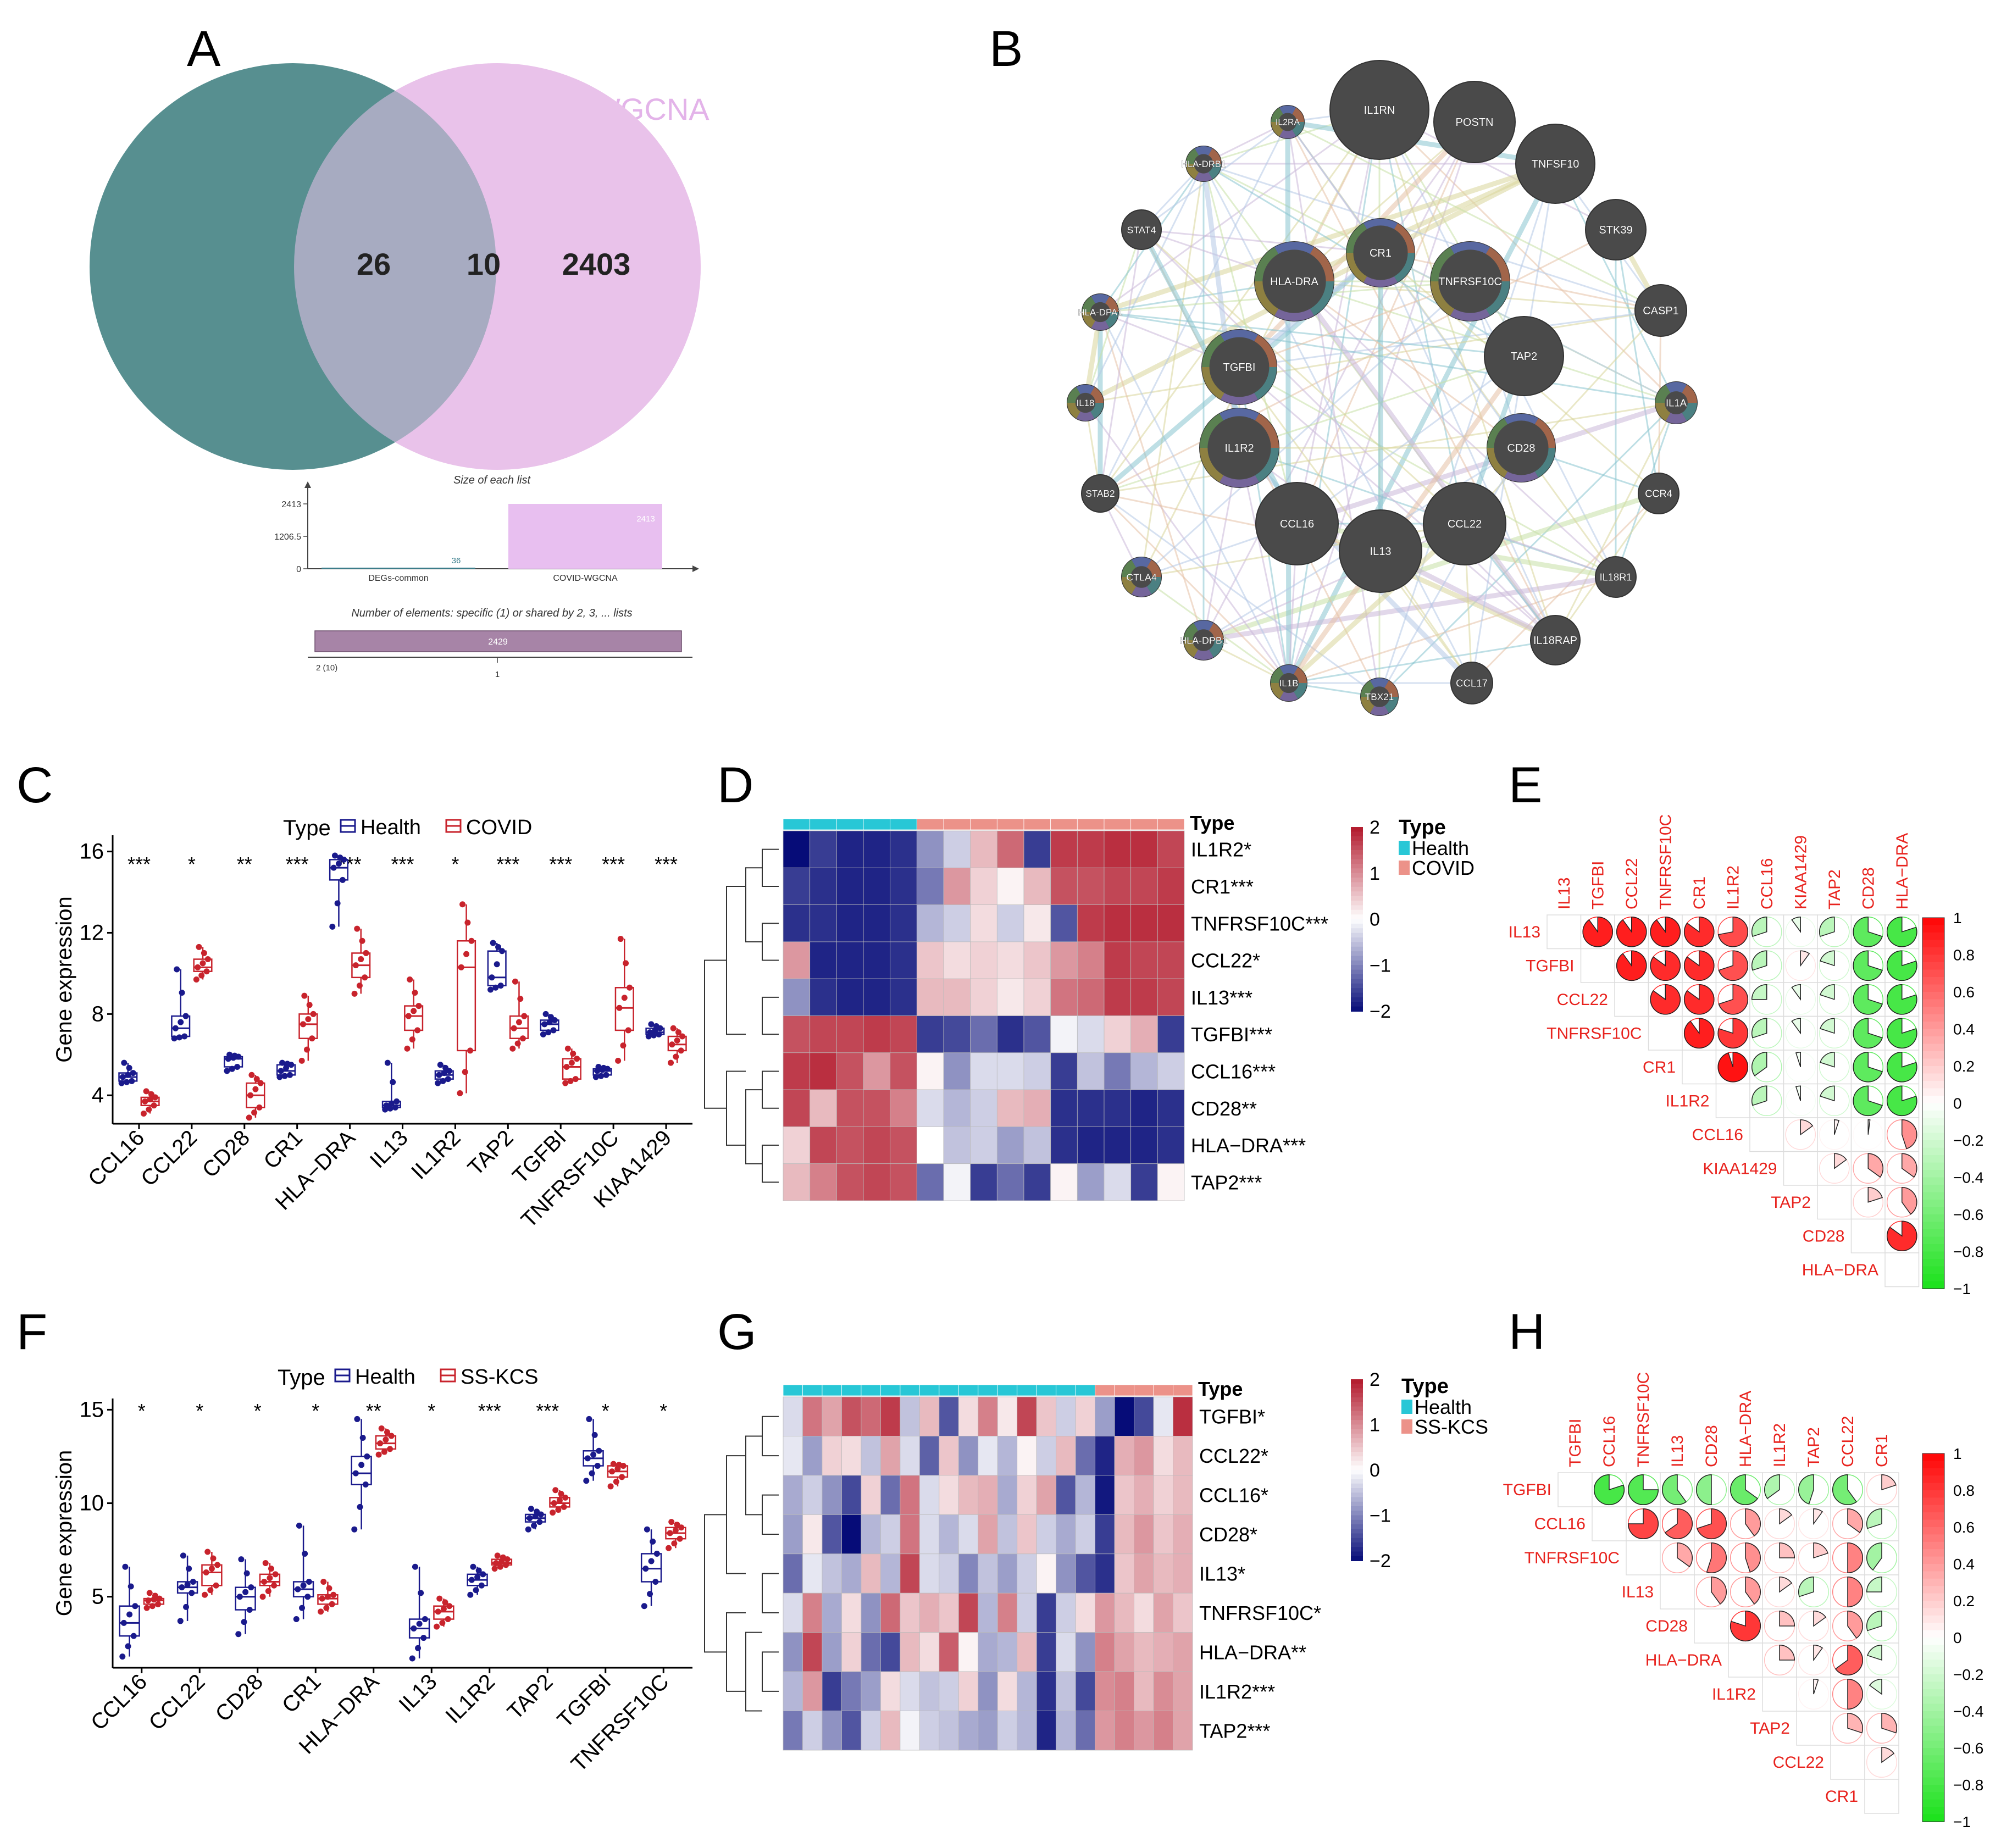  I want to click on corr-scale-tick: −0.8, so click(1968, 1252).